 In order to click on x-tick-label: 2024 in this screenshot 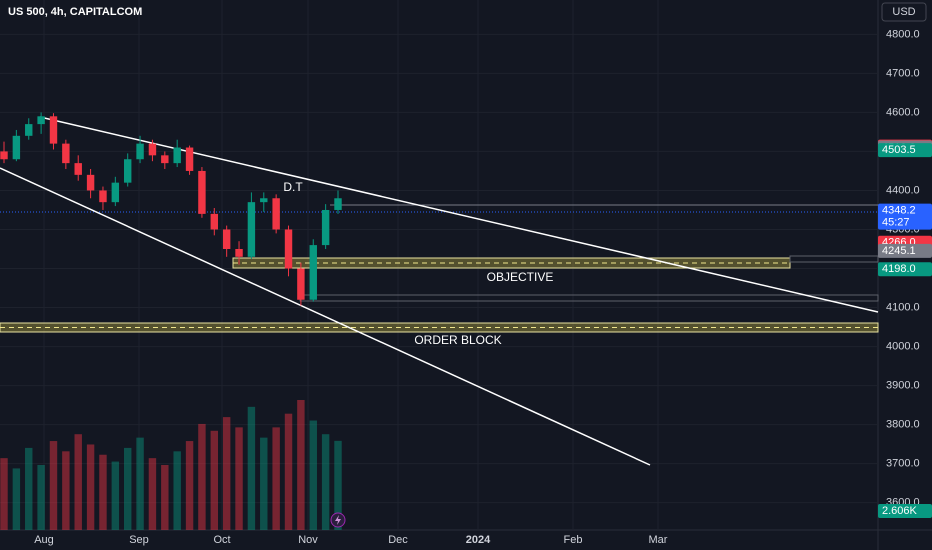, I will do `click(478, 540)`.